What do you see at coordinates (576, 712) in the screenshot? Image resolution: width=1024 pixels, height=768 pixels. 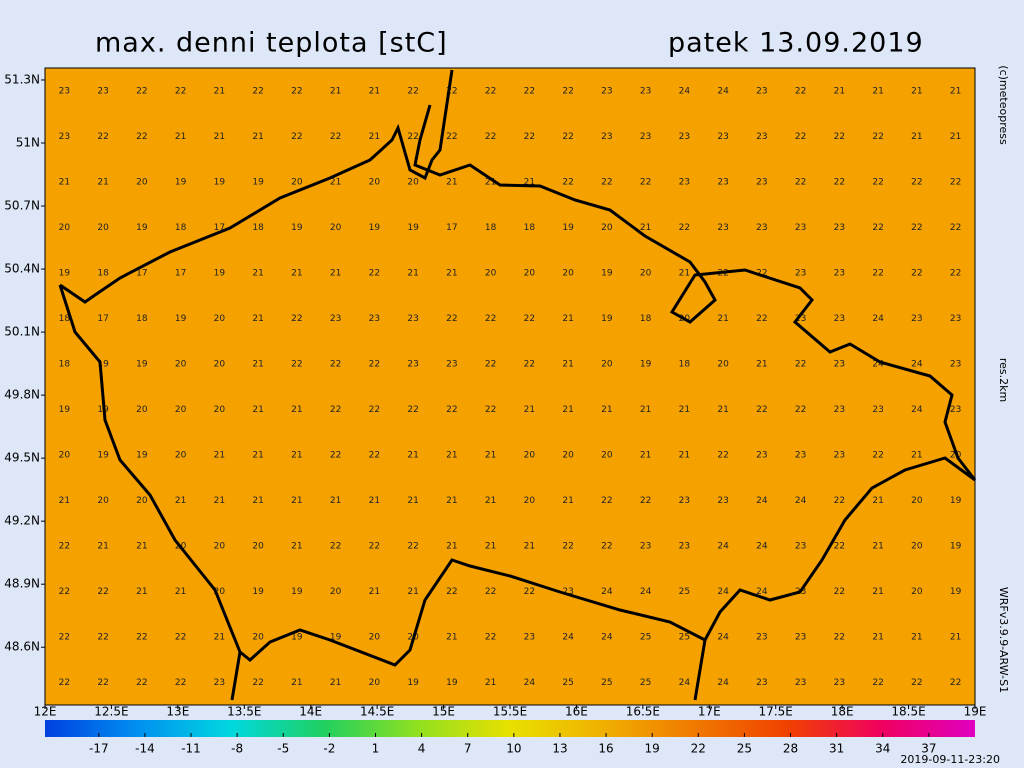 I see `x-tick-label: 16E` at bounding box center [576, 712].